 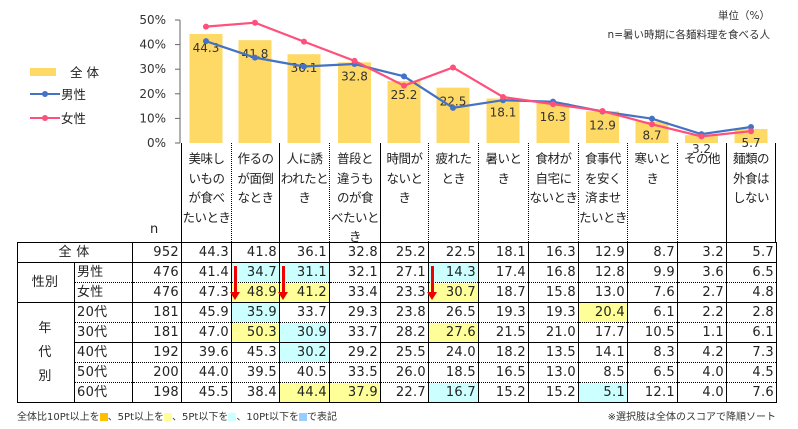 I want to click on value-cell: 15.8, so click(x=553, y=292).